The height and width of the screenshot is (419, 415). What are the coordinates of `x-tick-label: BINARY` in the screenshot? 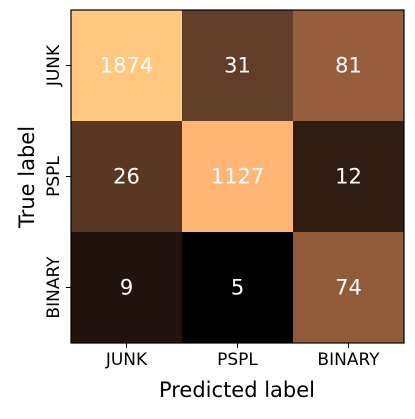 It's located at (348, 360).